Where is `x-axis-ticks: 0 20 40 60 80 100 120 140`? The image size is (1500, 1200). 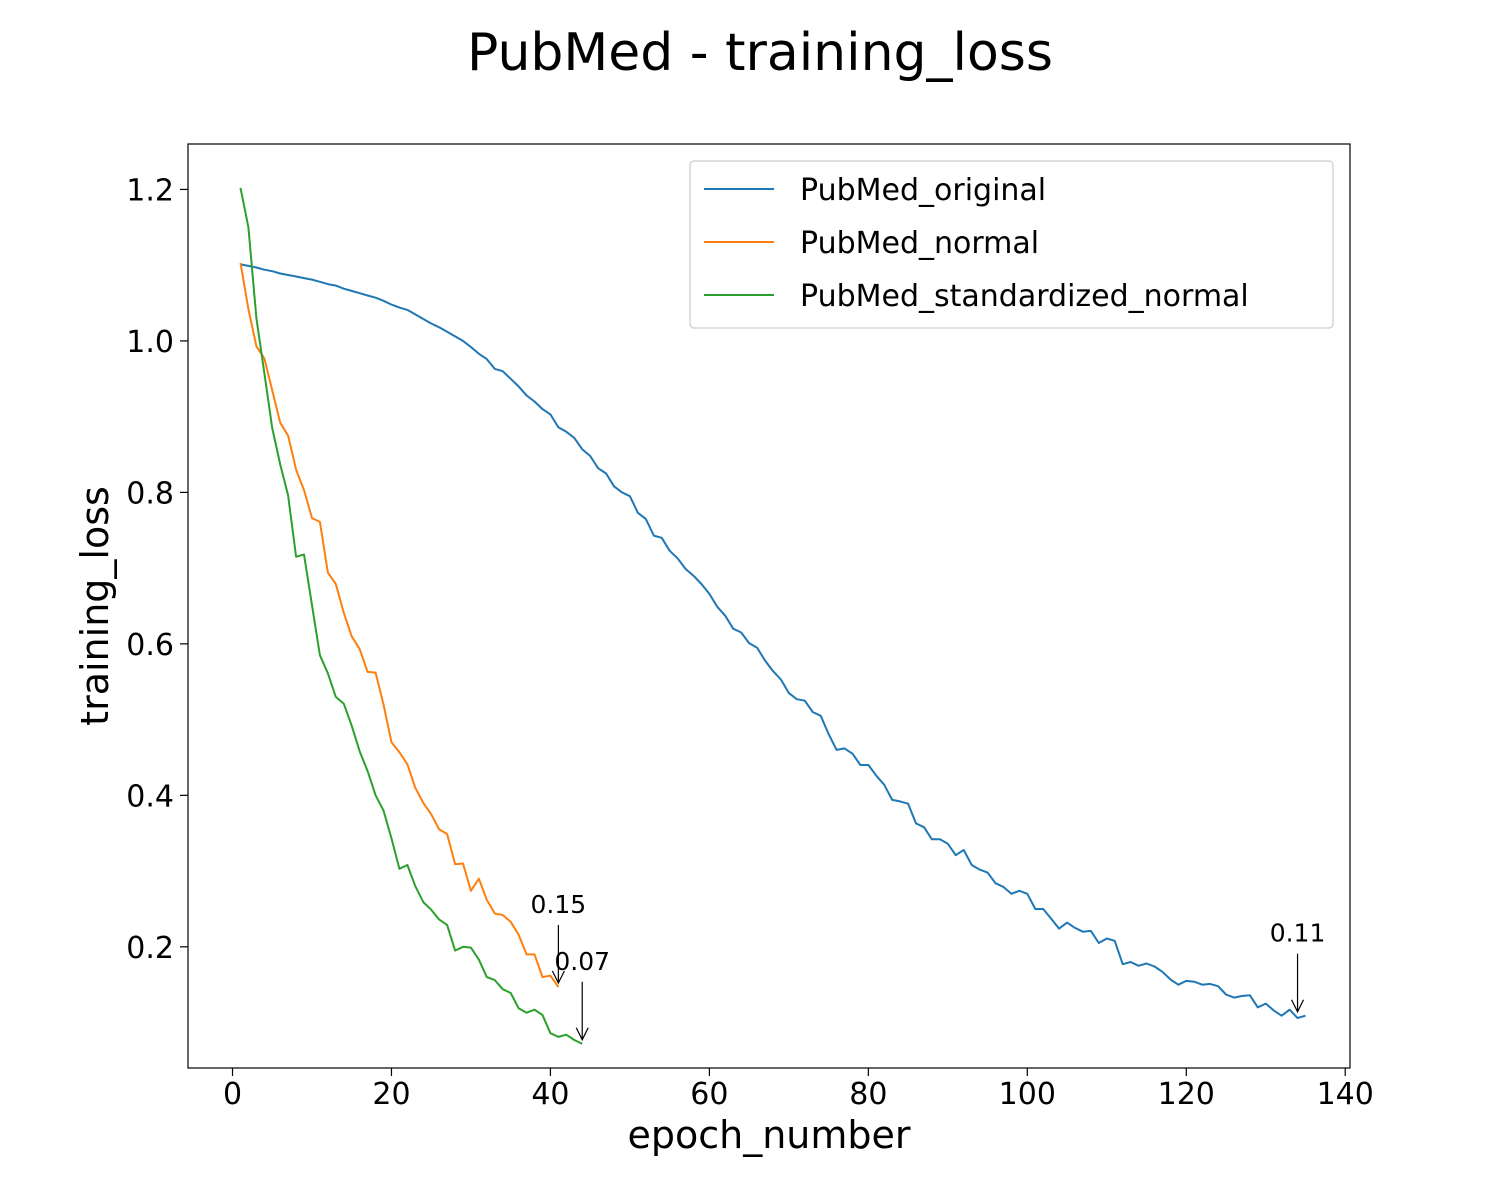 x-axis-ticks: 0 20 40 60 80 100 120 140 is located at coordinates (798, 1090).